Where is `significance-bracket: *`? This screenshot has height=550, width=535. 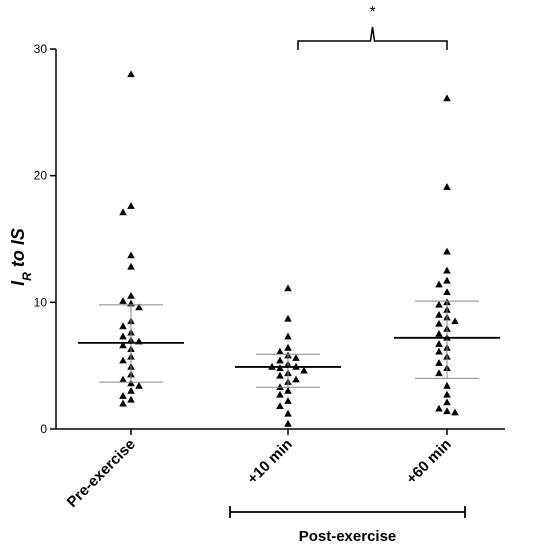 significance-bracket: * is located at coordinates (372, 27).